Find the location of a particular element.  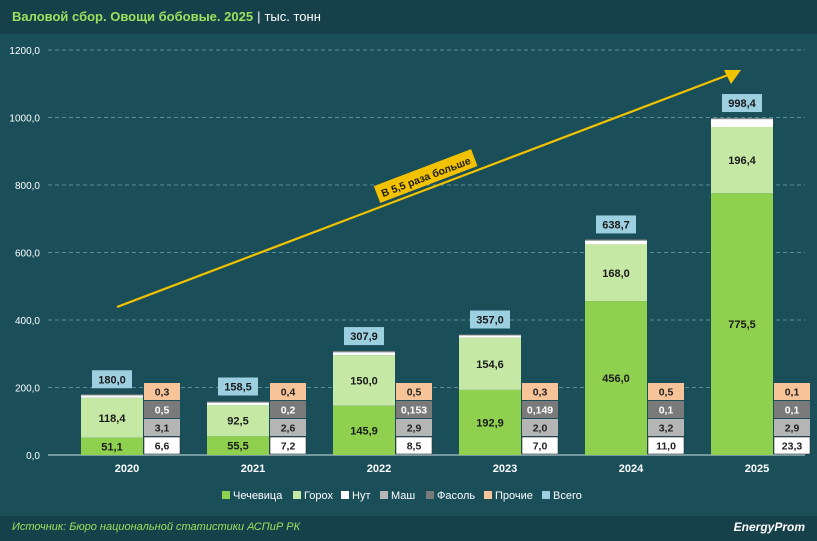

cell-fasol-label: 0,149 is located at coordinates (540, 411).